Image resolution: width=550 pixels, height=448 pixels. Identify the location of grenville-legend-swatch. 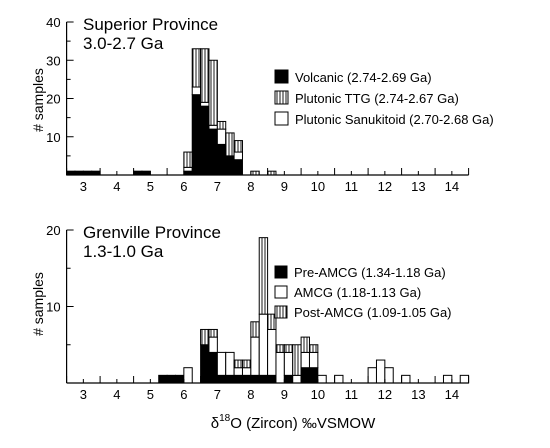
(281, 272).